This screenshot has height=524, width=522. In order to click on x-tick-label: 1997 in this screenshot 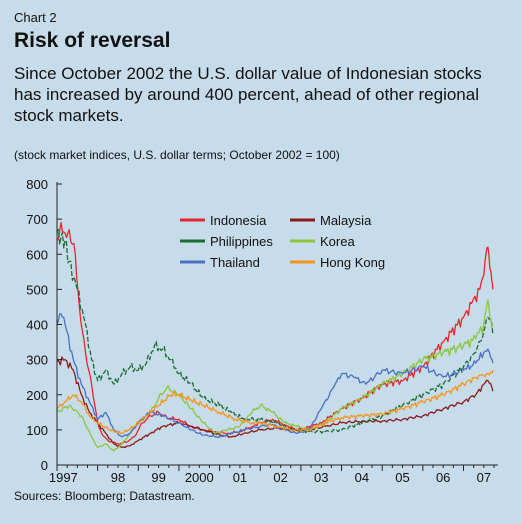, I will do `click(63, 477)`.